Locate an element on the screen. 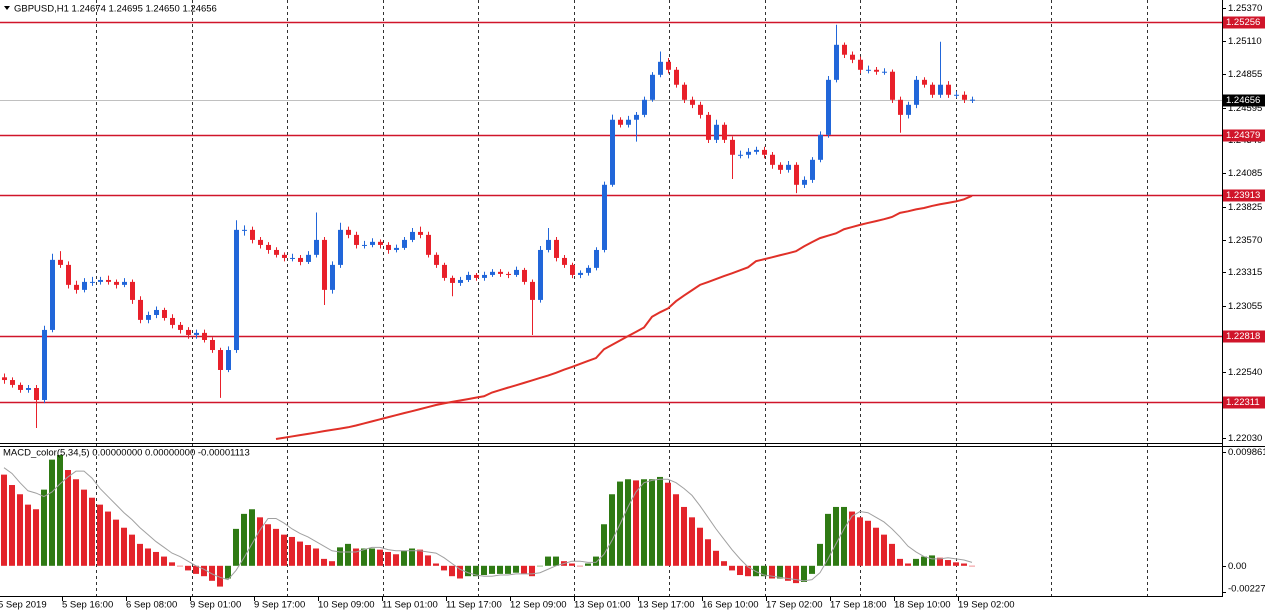  y-tick-label: 1.23315 is located at coordinates (1245, 272).